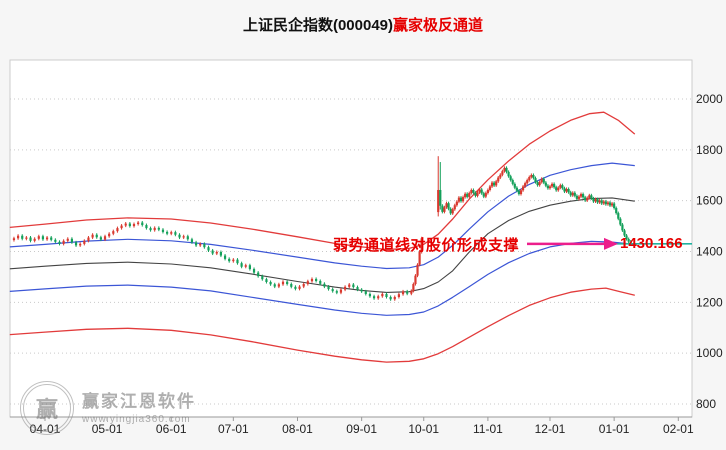  I want to click on y-axis-label: 800, so click(706, 404).